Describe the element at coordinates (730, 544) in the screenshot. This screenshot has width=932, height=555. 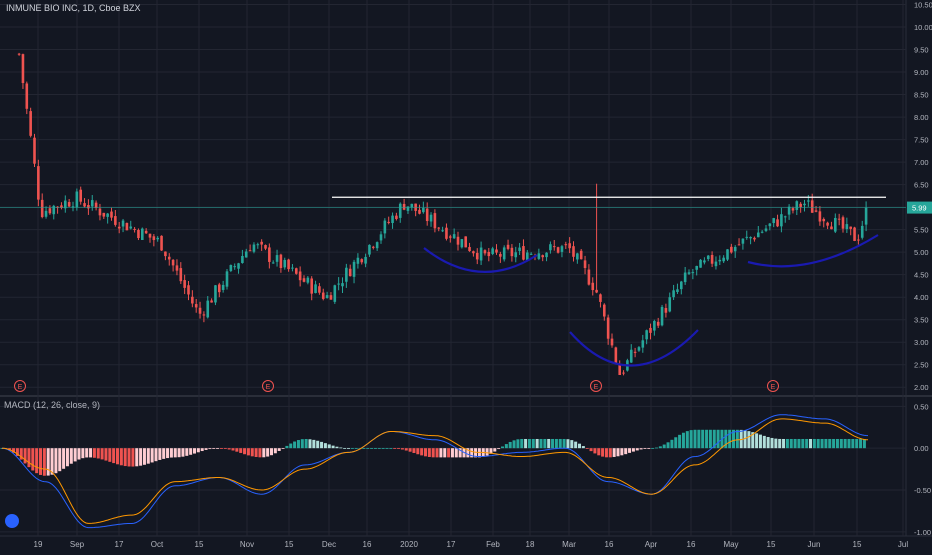
I see `x-tick-label: May` at that location.